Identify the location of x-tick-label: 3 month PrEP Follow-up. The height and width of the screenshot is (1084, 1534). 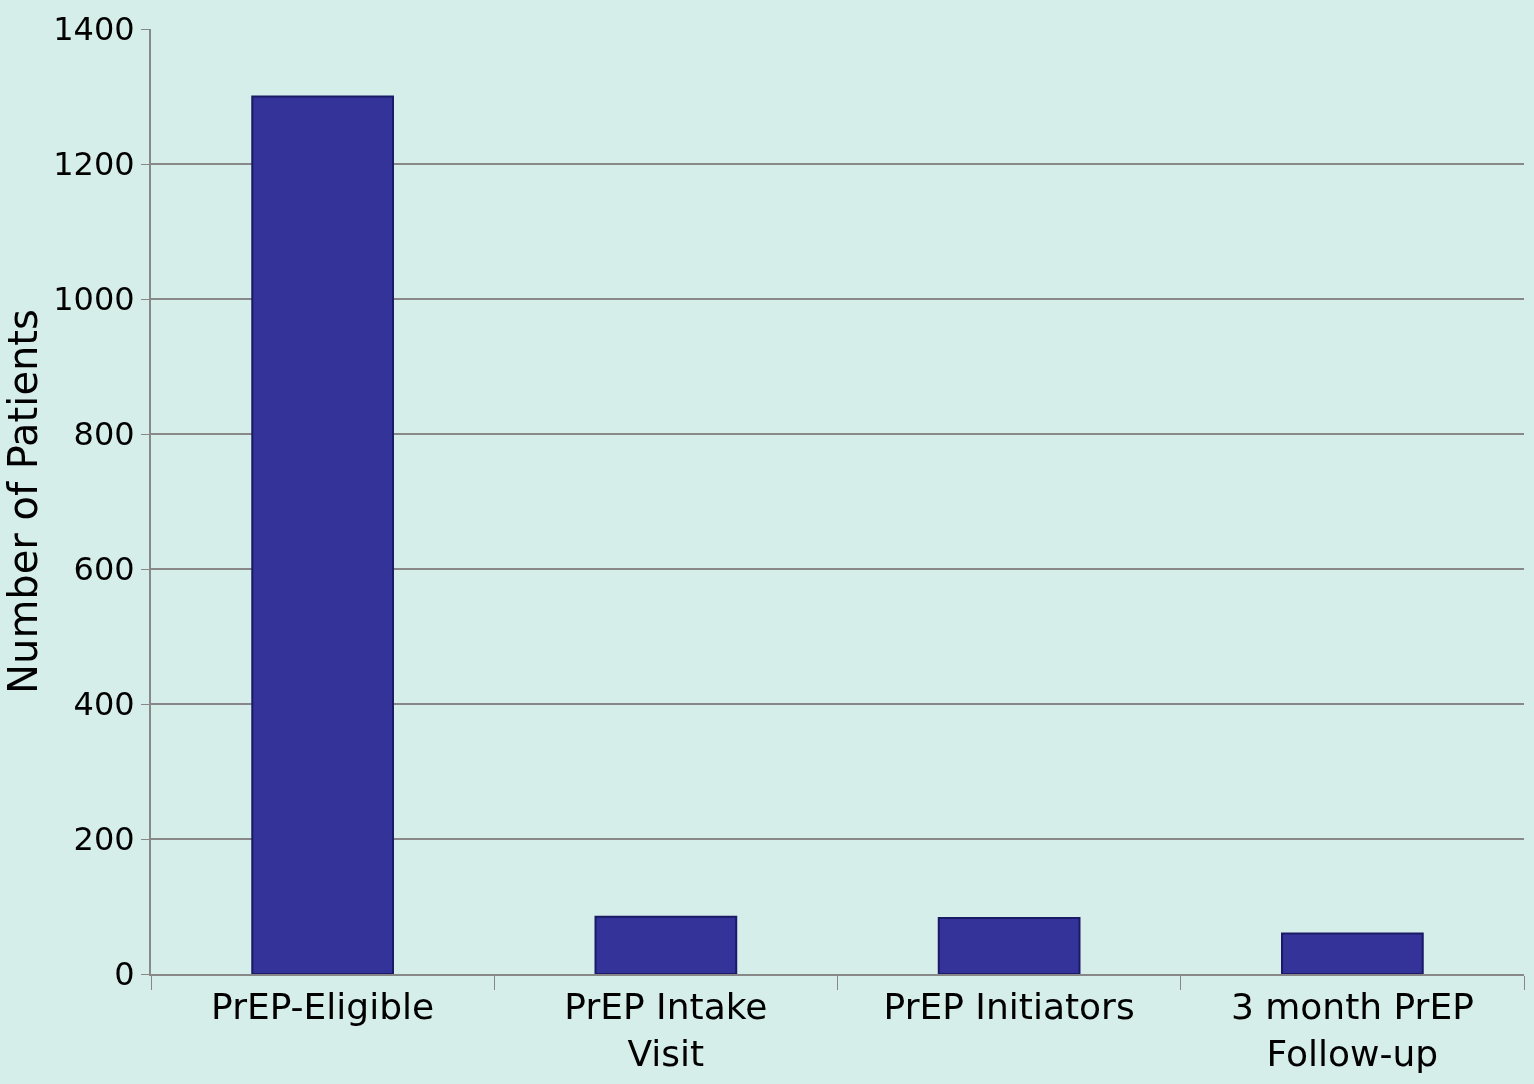
(1352, 1030).